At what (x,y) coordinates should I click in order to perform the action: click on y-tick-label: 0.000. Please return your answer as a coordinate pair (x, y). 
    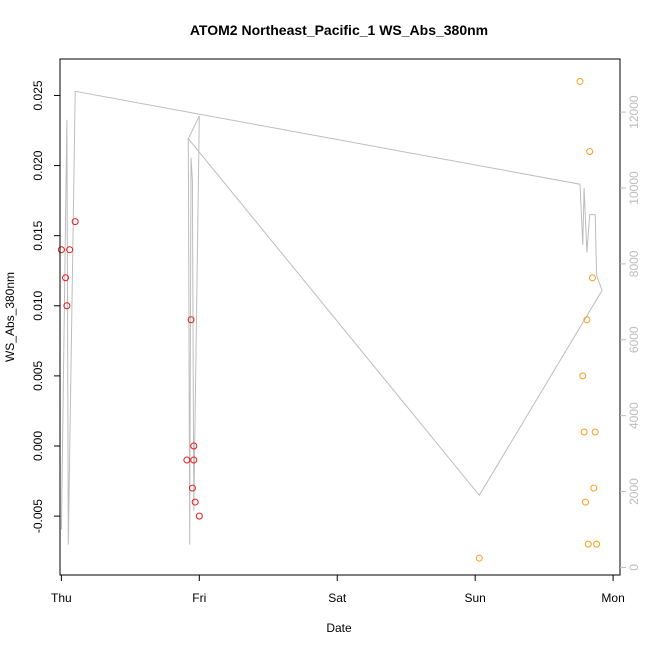
    Looking at the image, I should click on (38, 446).